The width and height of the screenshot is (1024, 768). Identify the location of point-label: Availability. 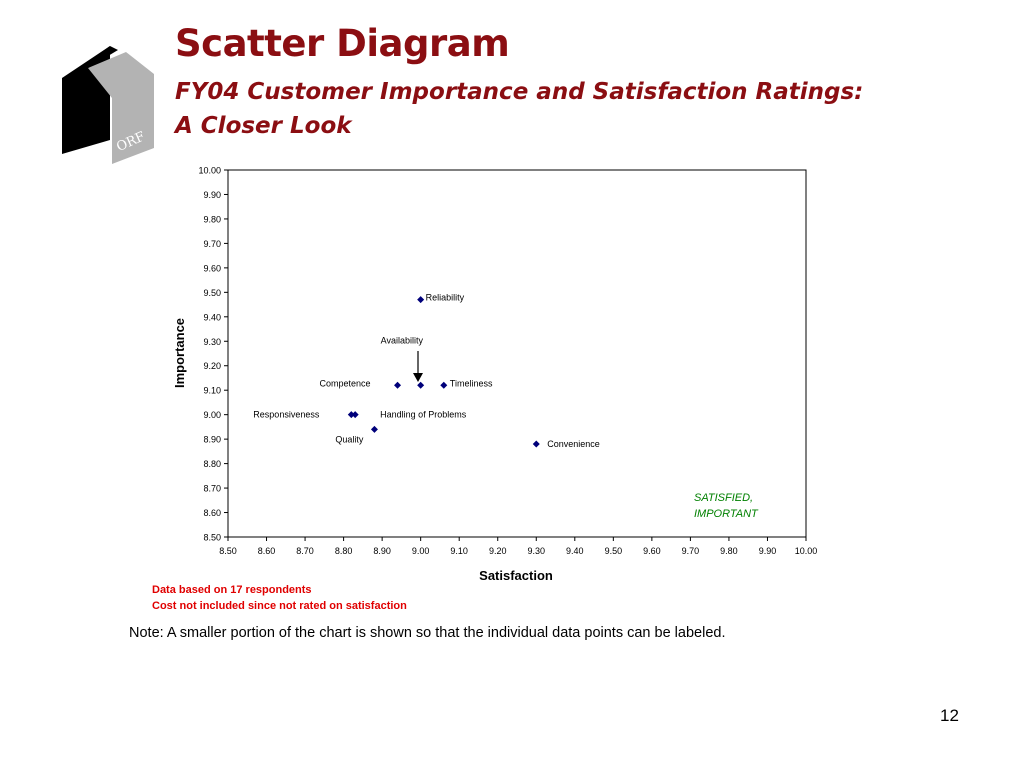
(402, 340).